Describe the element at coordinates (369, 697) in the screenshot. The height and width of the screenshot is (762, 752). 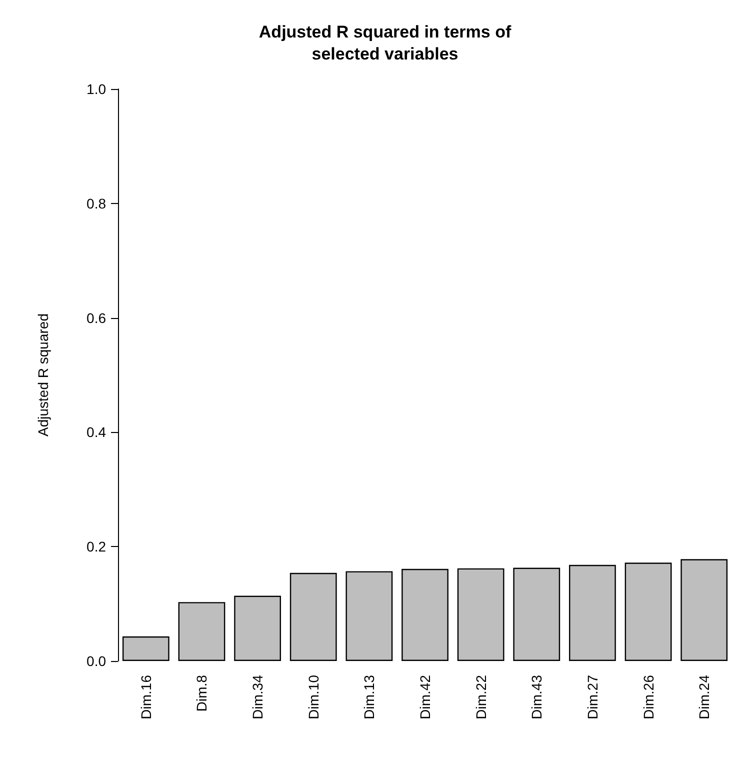
I see `x-tick-label: Dim.13` at that location.